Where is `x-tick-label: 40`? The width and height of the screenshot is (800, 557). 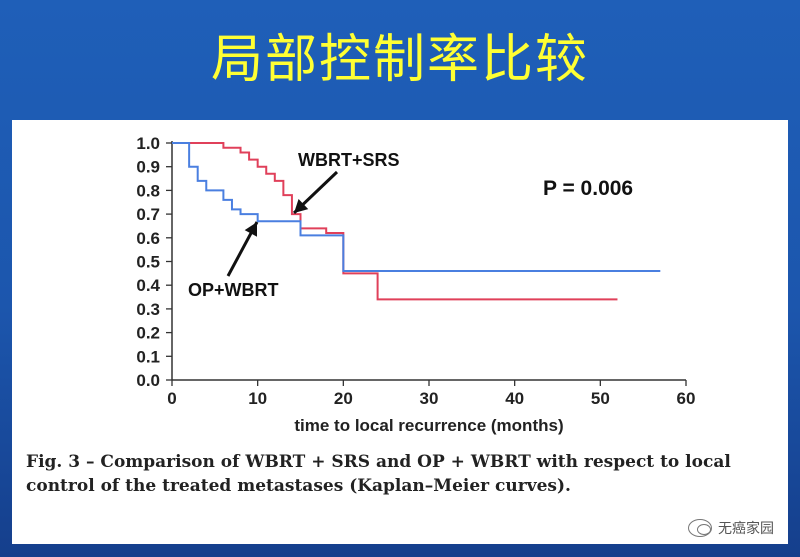 x-tick-label: 40 is located at coordinates (514, 398).